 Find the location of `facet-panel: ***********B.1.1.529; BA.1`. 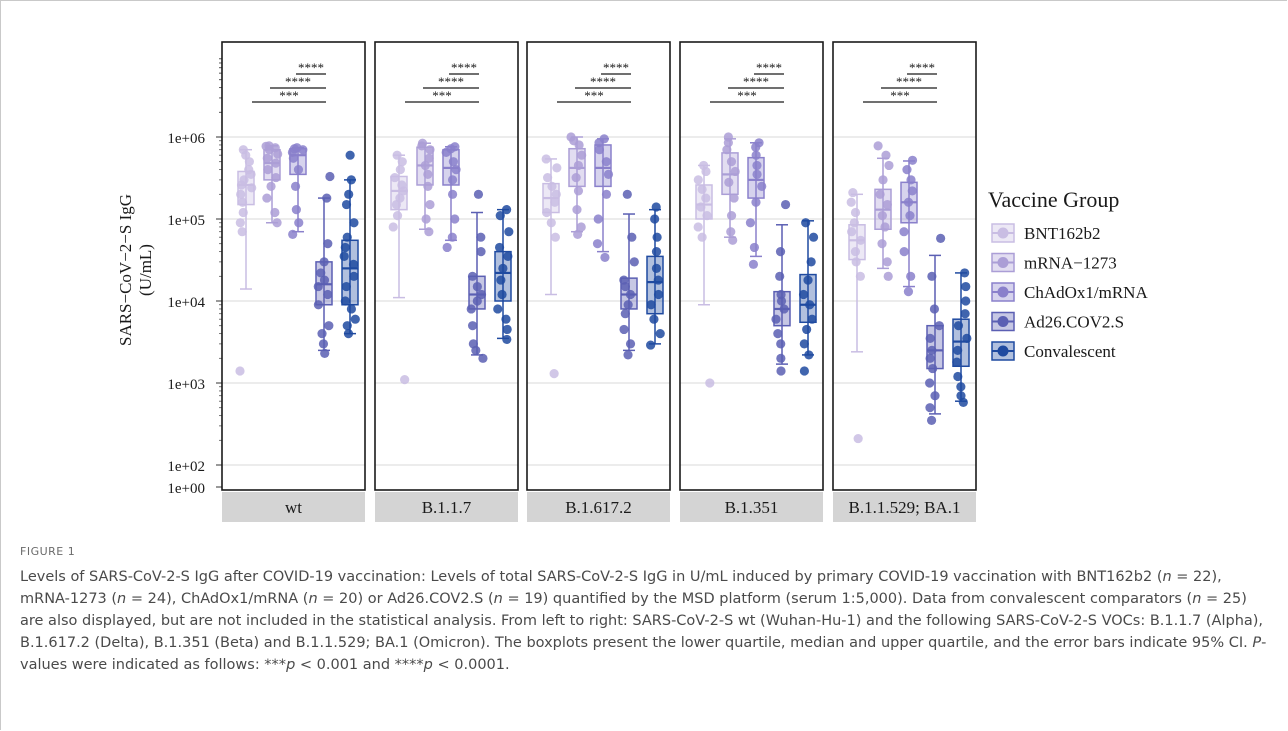

facet-panel: ***********B.1.1.529; BA.1 is located at coordinates (904, 281).